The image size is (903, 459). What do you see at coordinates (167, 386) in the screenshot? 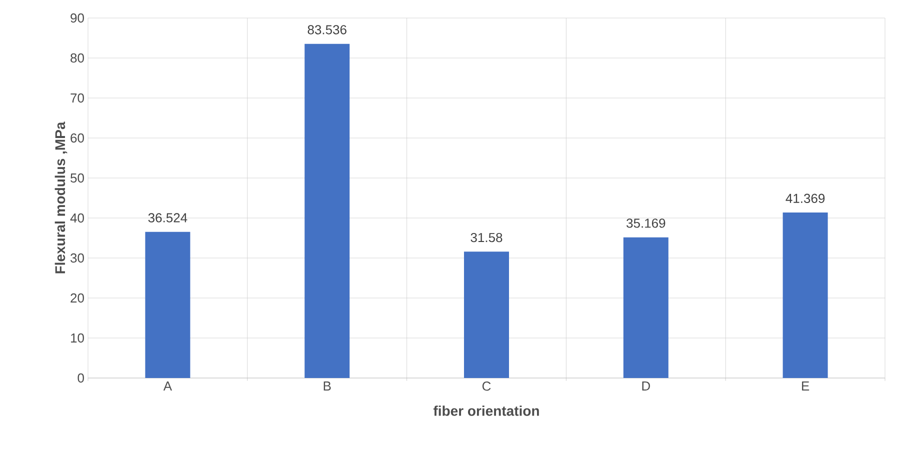
I see `x-tick-label: A` at bounding box center [167, 386].